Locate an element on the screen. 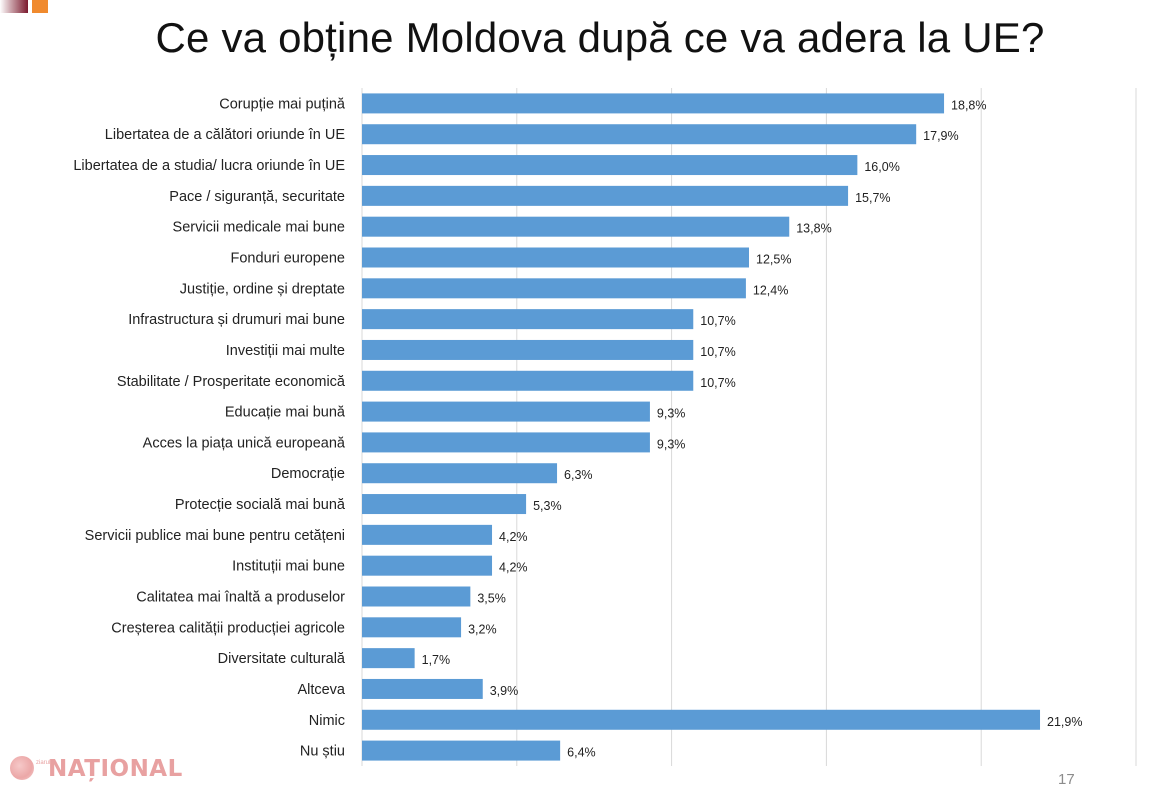 The height and width of the screenshot is (791, 1159). data-label: 3,2% is located at coordinates (482, 629).